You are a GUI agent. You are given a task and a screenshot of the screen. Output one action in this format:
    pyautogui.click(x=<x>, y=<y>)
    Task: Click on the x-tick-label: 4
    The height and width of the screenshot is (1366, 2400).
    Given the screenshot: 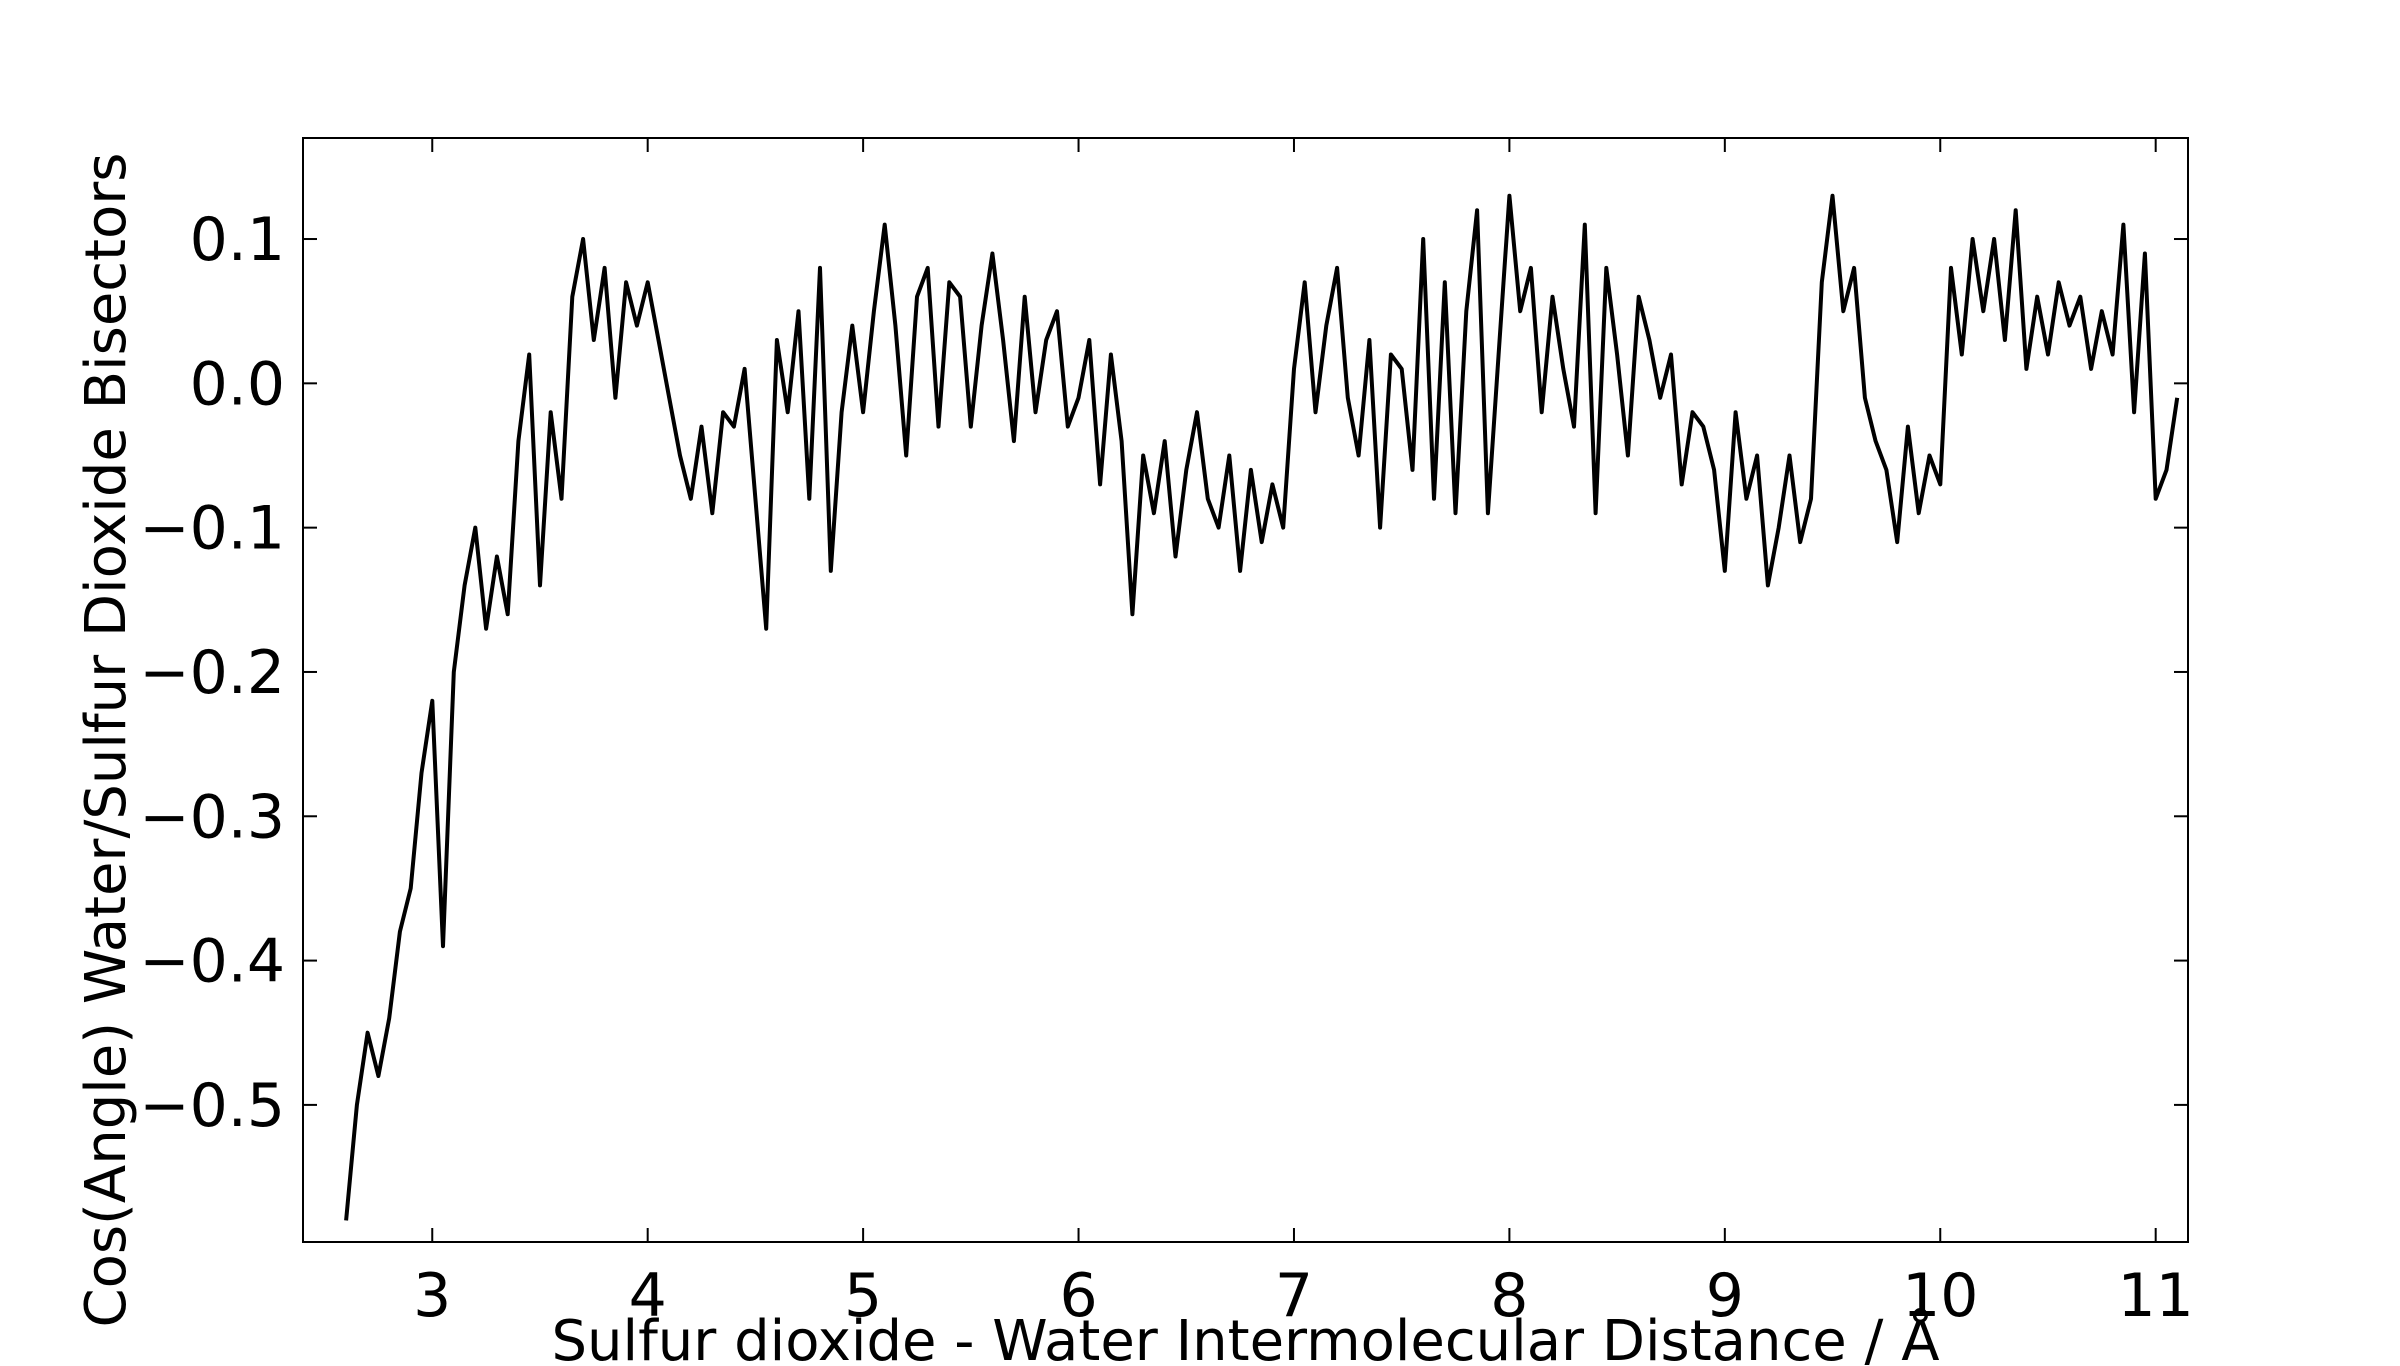 What is the action you would take?
    pyautogui.click(x=648, y=1296)
    